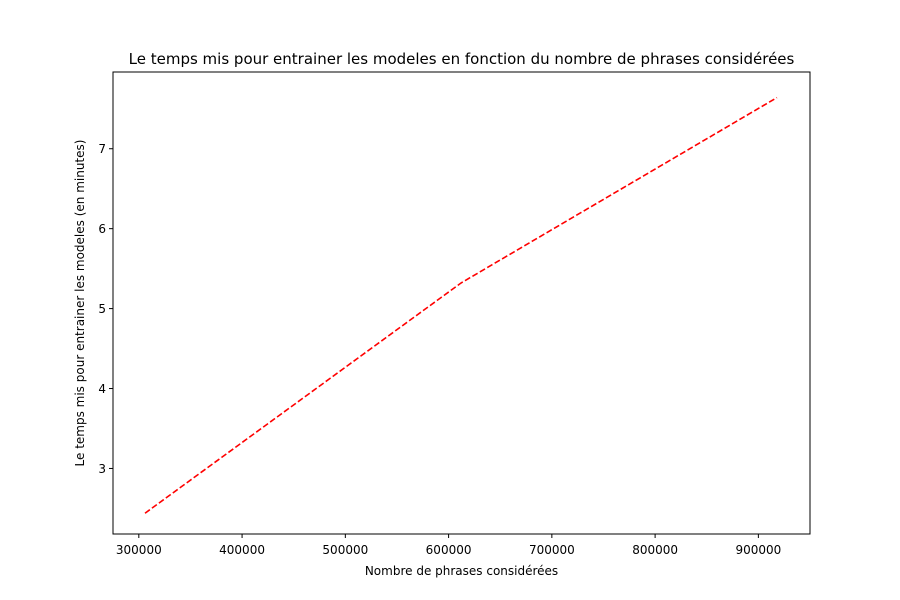 This screenshot has height=600, width=900. I want to click on x-tick-label: 600000, so click(449, 550).